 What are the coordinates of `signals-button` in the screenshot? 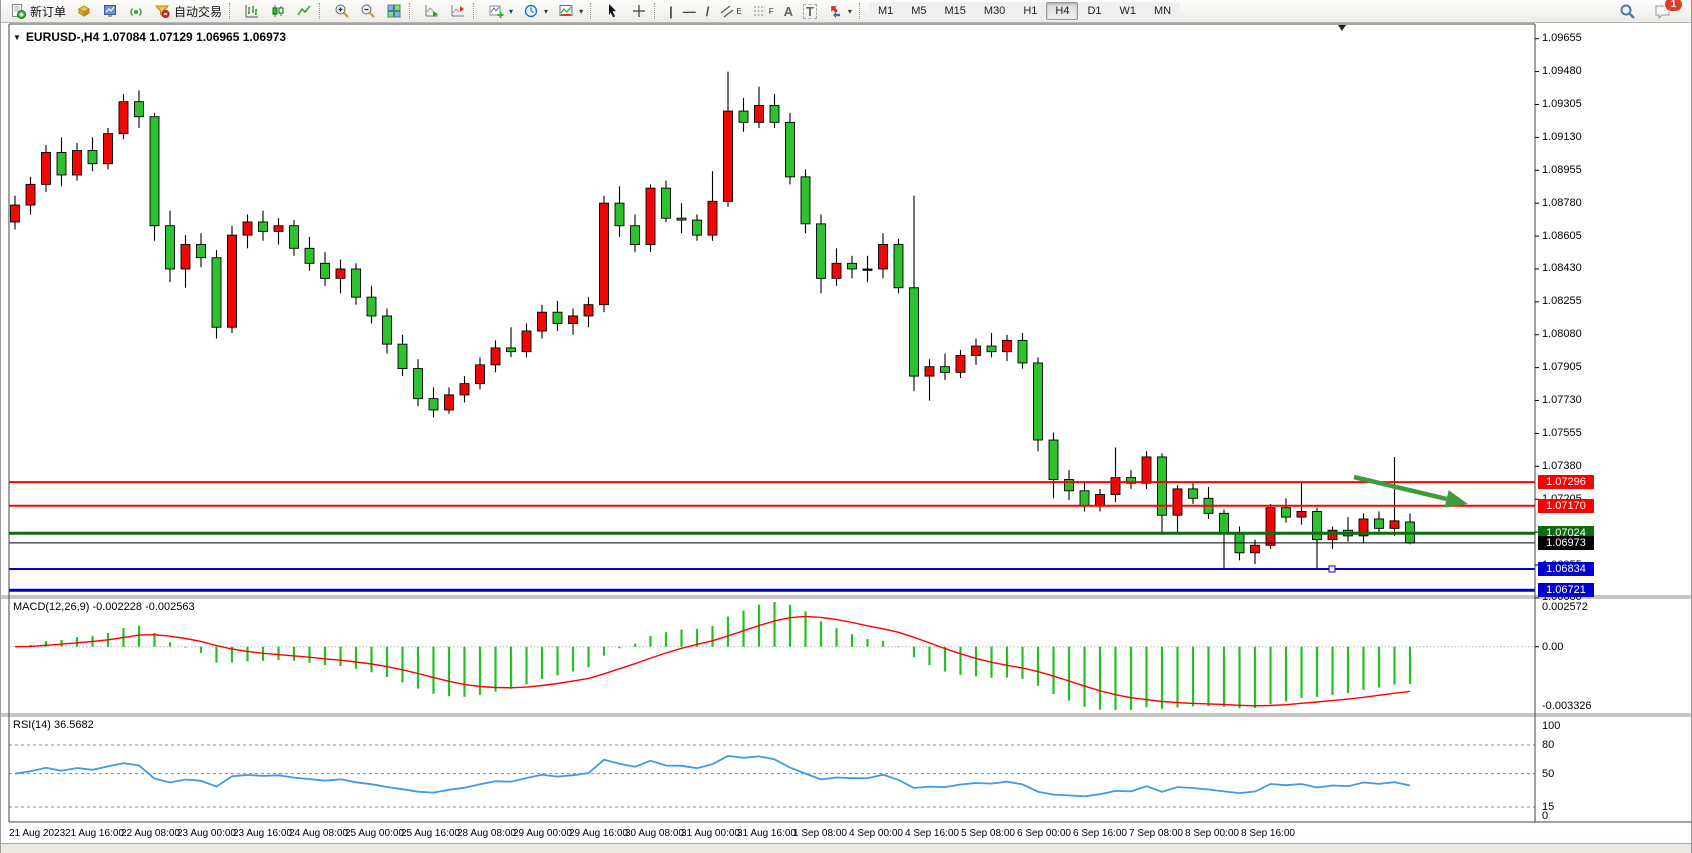 It's located at (136, 11).